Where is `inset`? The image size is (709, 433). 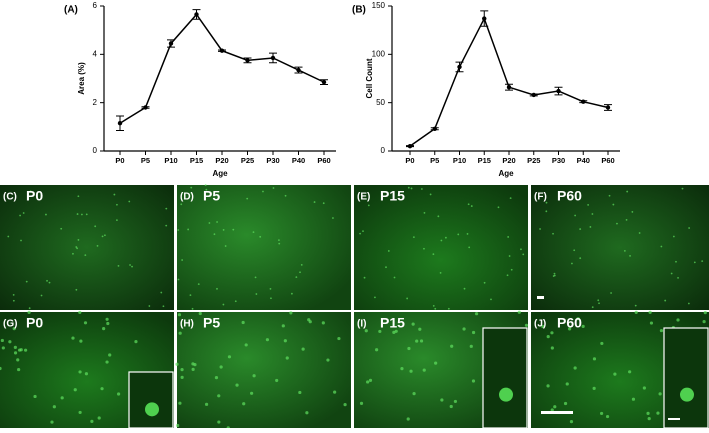
inset is located at coordinates (151, 400).